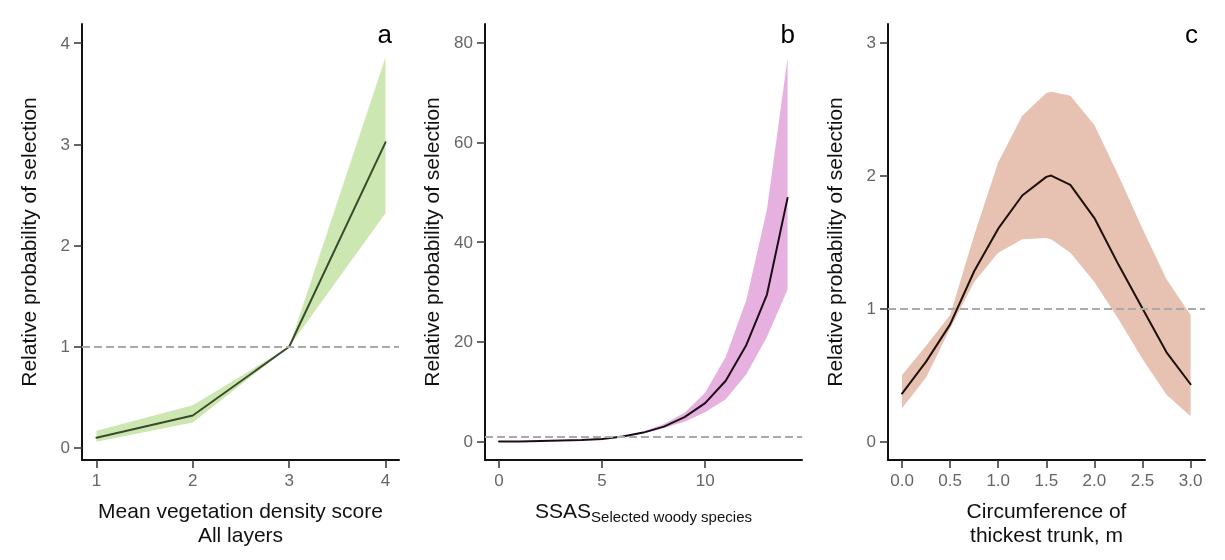 This screenshot has width=1225, height=560. Describe the element at coordinates (240, 522) in the screenshot. I see `x-axis-title: Mean vegetation density score All layers` at that location.